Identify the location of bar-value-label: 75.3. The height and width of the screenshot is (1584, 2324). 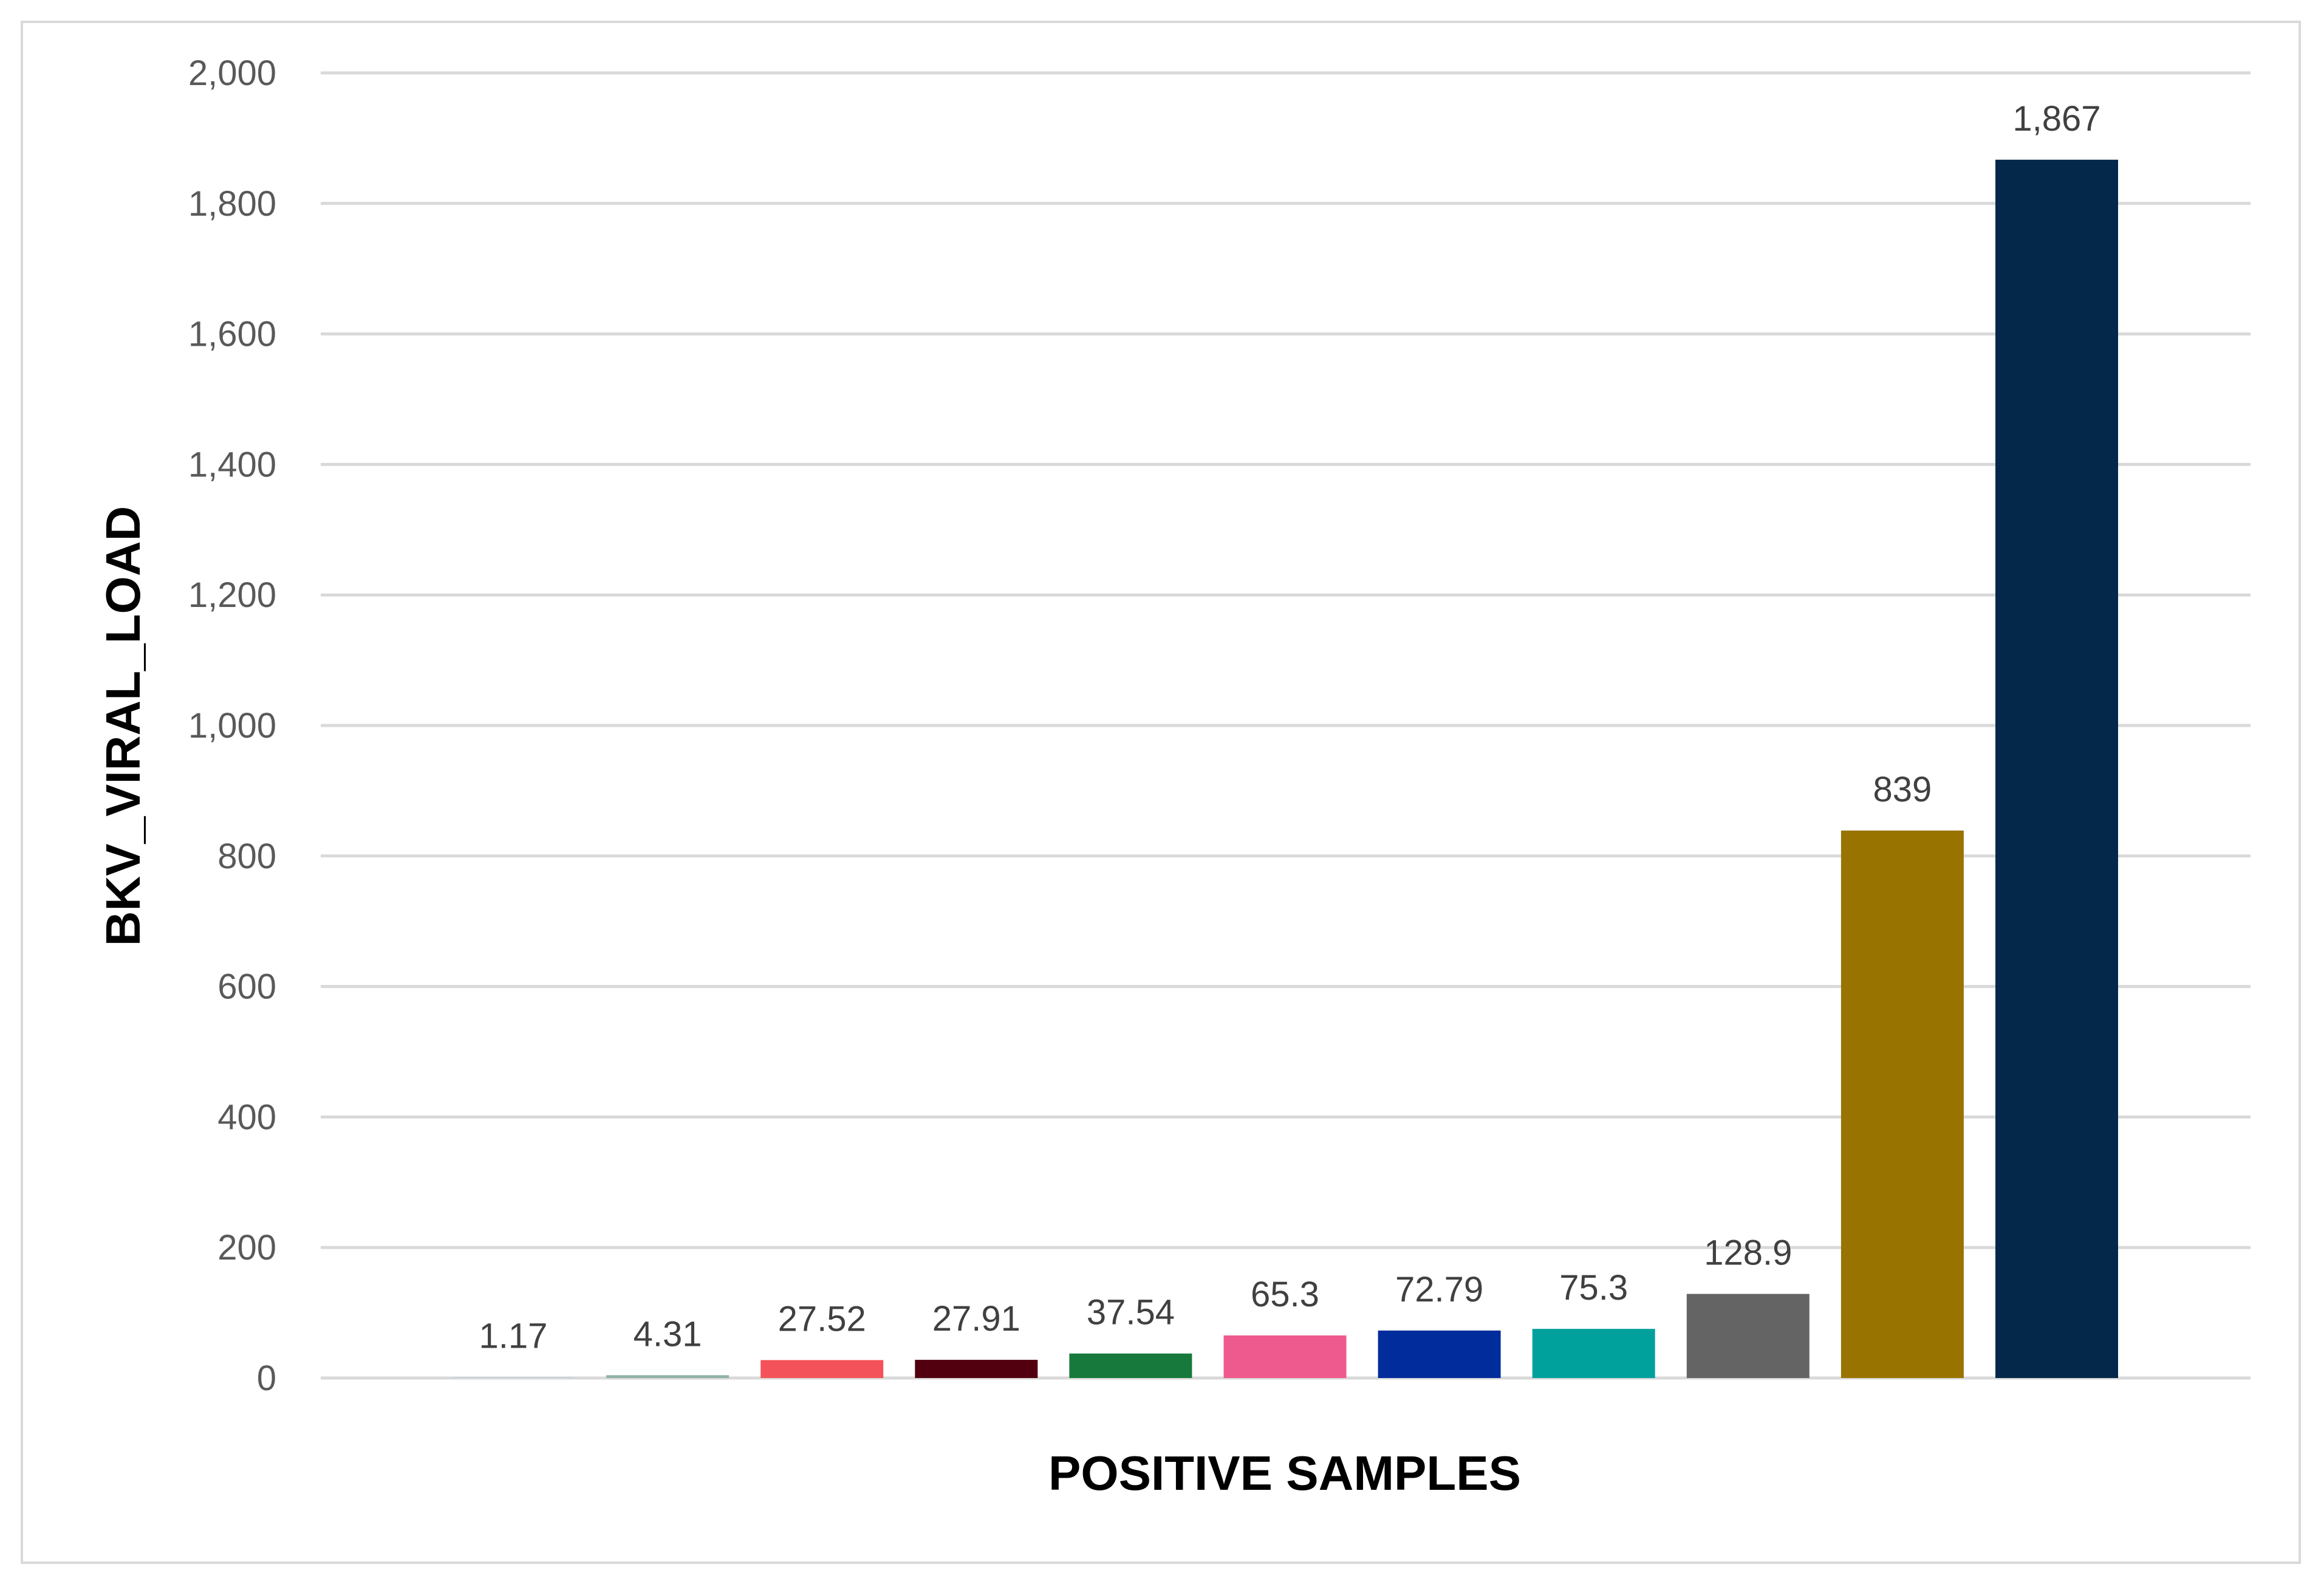
(1593, 1288).